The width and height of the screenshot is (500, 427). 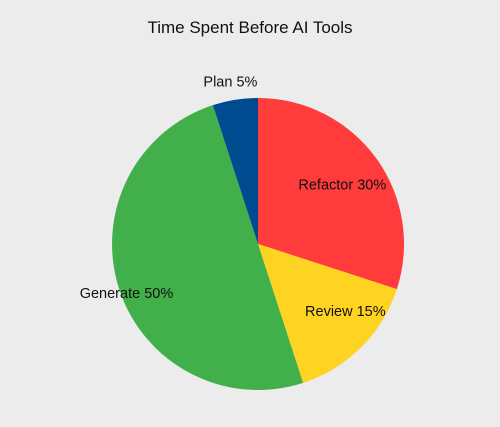 I want to click on pie-label-plan: Plan 5%, so click(x=230, y=82).